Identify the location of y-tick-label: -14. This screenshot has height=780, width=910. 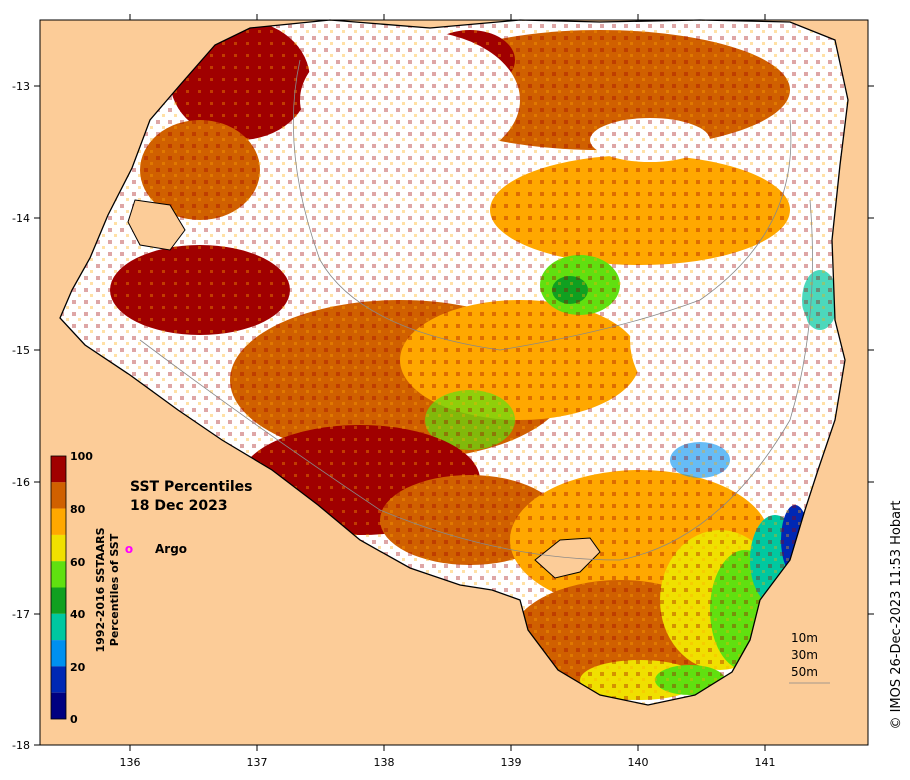
(21, 218).